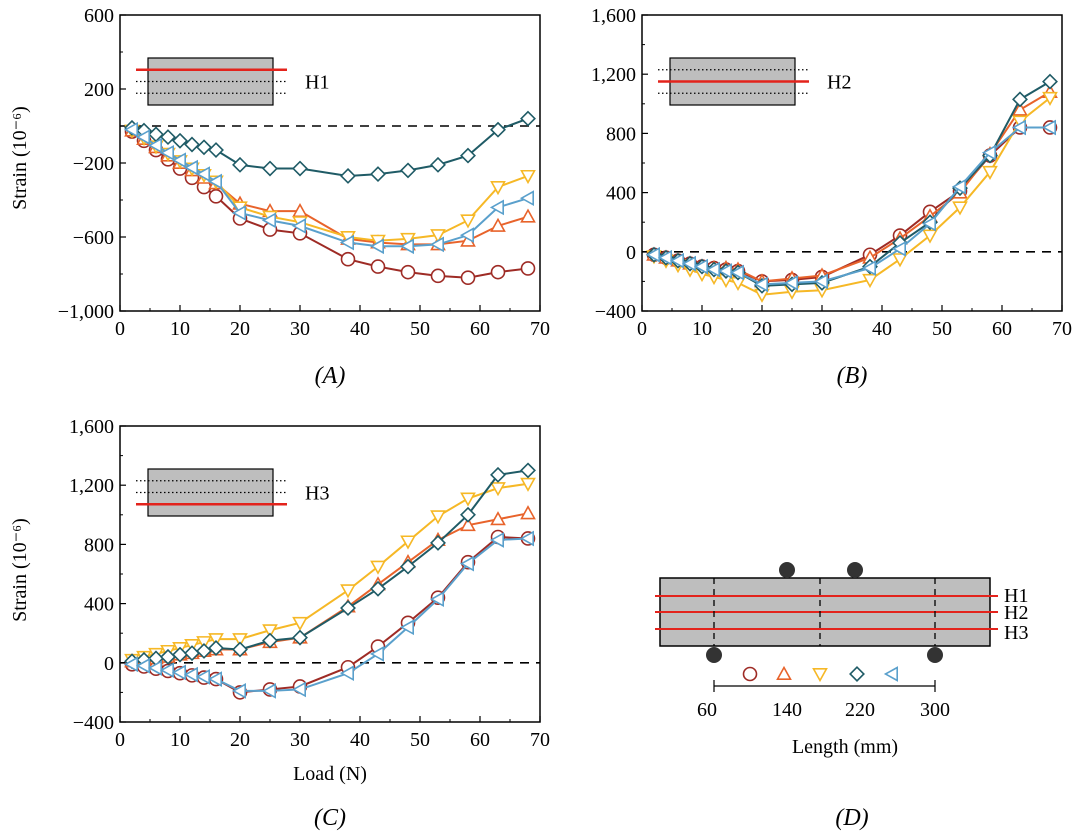  I want to click on panel-a-xtick-label: 0, so click(120, 329).